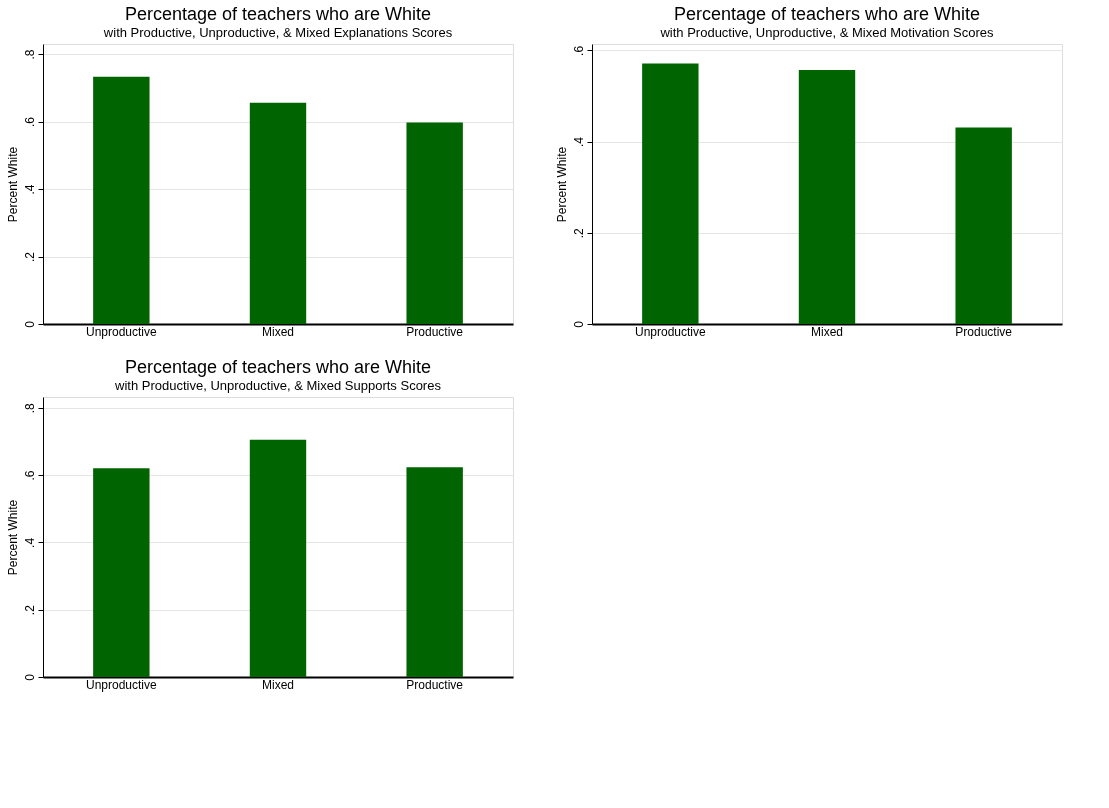 The width and height of the screenshot is (1109, 808). Describe the element at coordinates (827, 32) in the screenshot. I see `chart-subtitle: with Productive, Unproductive, & Mixed Motivation Scores` at that location.